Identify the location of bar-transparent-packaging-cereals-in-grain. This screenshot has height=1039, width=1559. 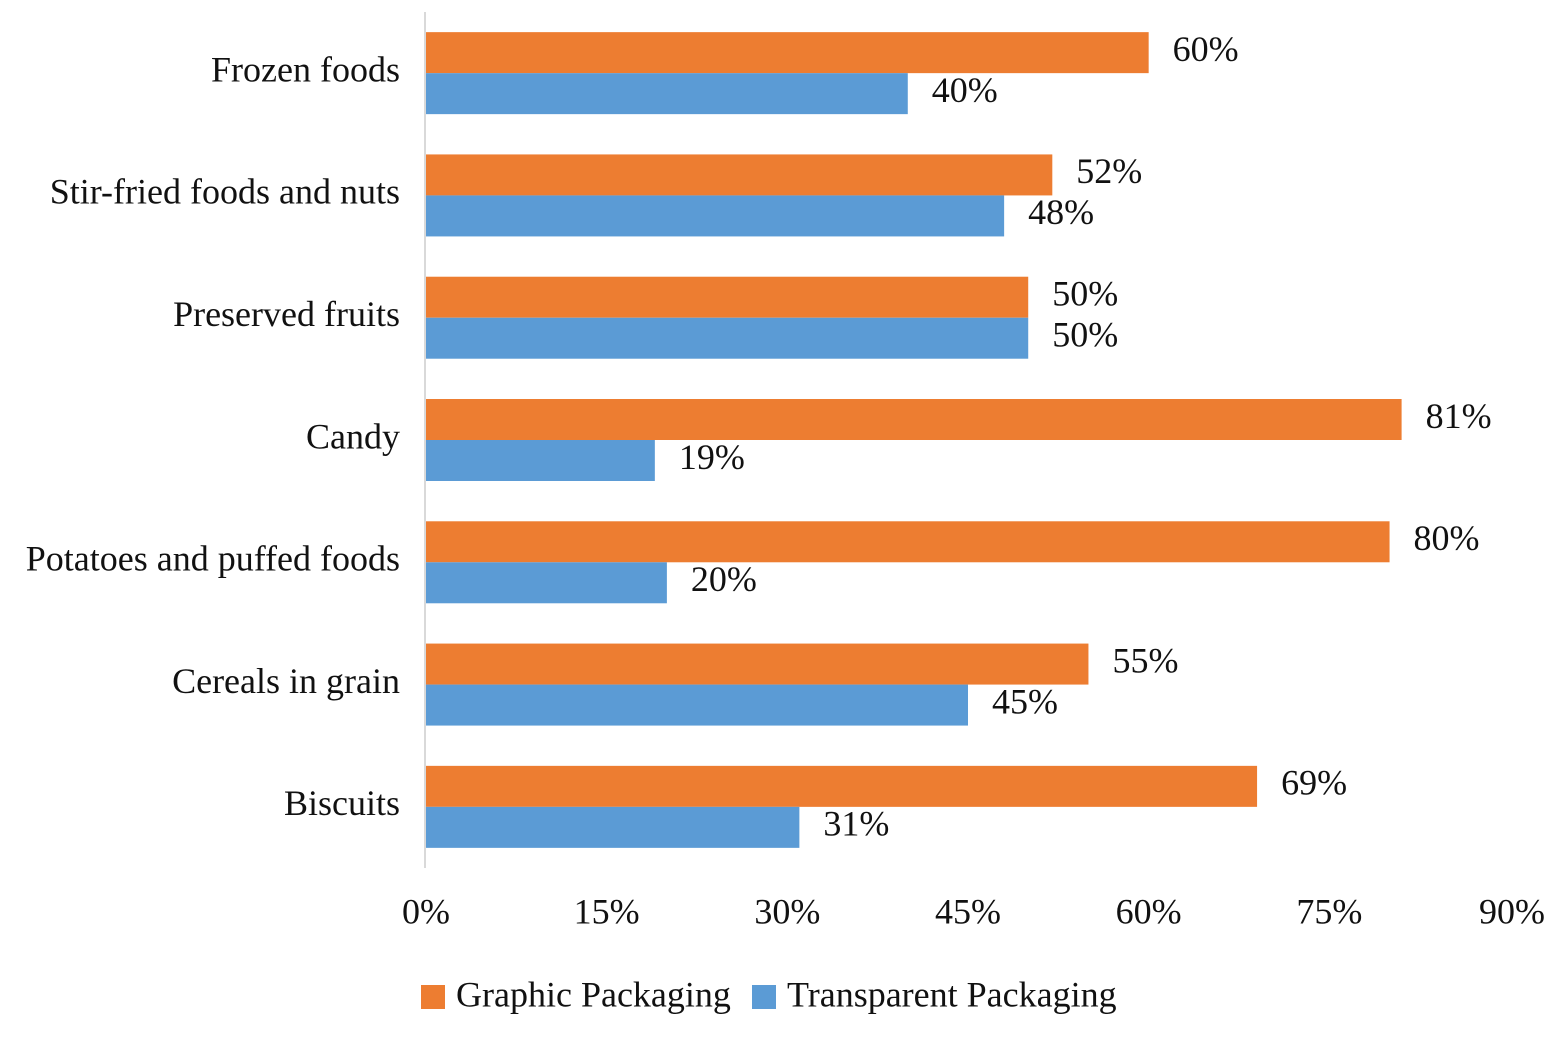
(697, 705).